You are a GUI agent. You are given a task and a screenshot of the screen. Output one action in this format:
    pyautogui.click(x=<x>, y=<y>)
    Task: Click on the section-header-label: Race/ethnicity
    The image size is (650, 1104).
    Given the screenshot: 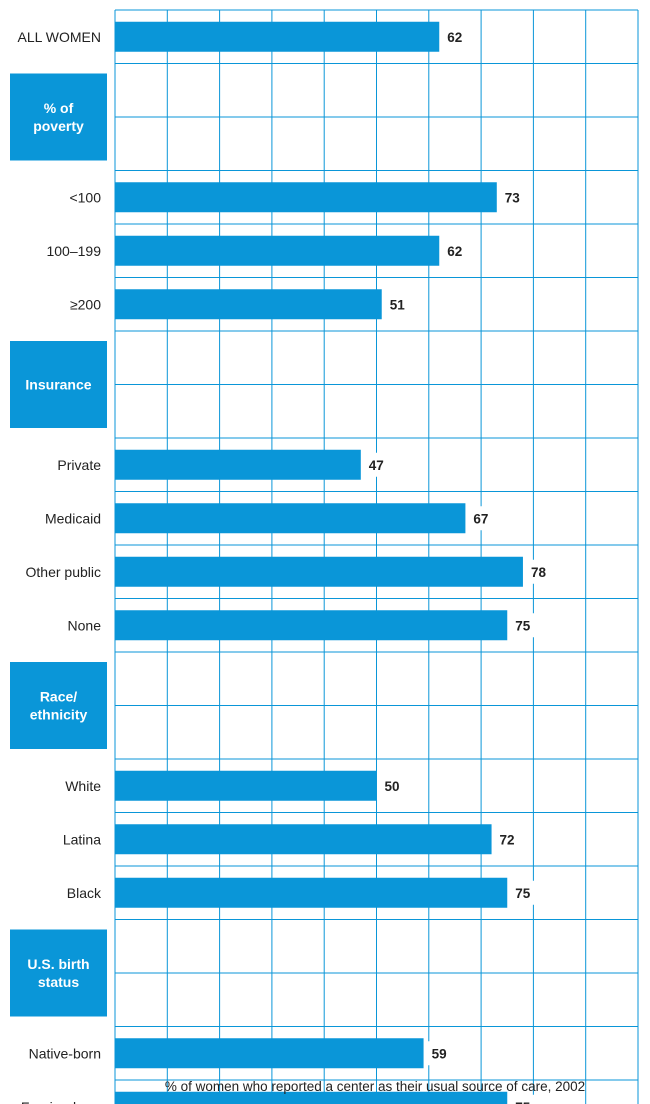 What is the action you would take?
    pyautogui.click(x=59, y=706)
    